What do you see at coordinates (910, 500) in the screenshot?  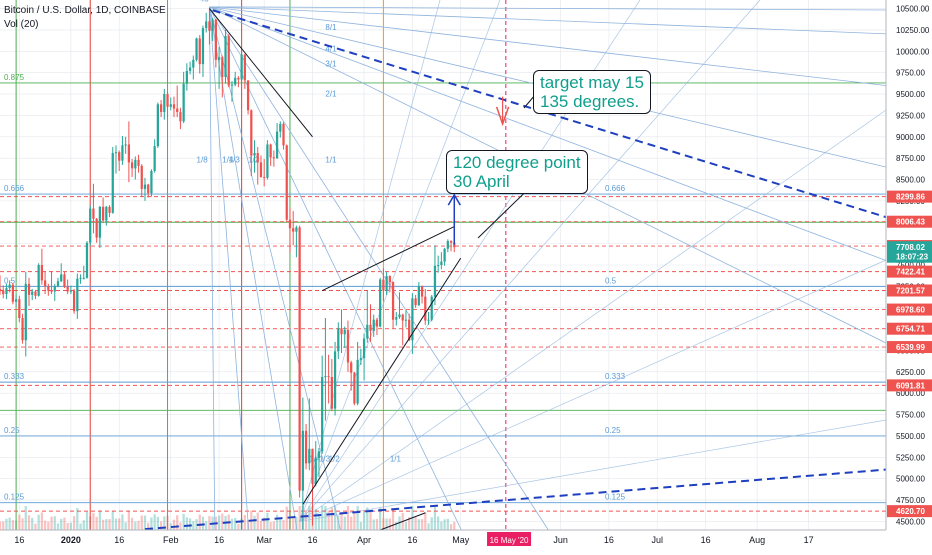 I see `price-tick-label: 4750.00` at bounding box center [910, 500].